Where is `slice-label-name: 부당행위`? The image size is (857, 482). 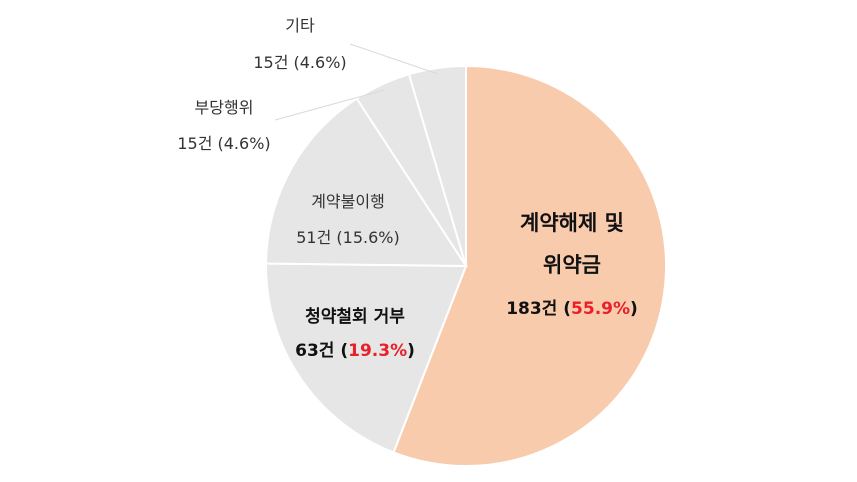 slice-label-name: 부당행위 is located at coordinates (224, 107).